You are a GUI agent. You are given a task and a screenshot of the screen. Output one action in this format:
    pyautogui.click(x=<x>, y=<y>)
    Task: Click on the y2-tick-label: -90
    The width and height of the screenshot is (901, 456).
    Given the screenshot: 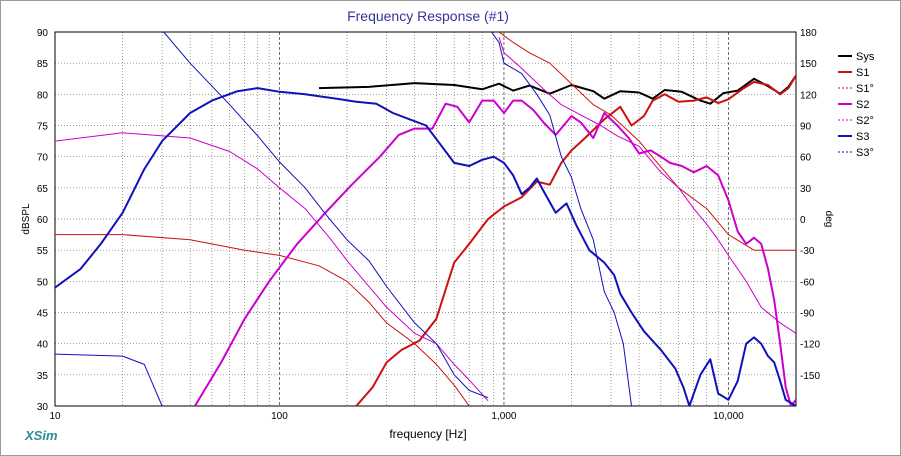 What is the action you would take?
    pyautogui.click(x=807, y=314)
    